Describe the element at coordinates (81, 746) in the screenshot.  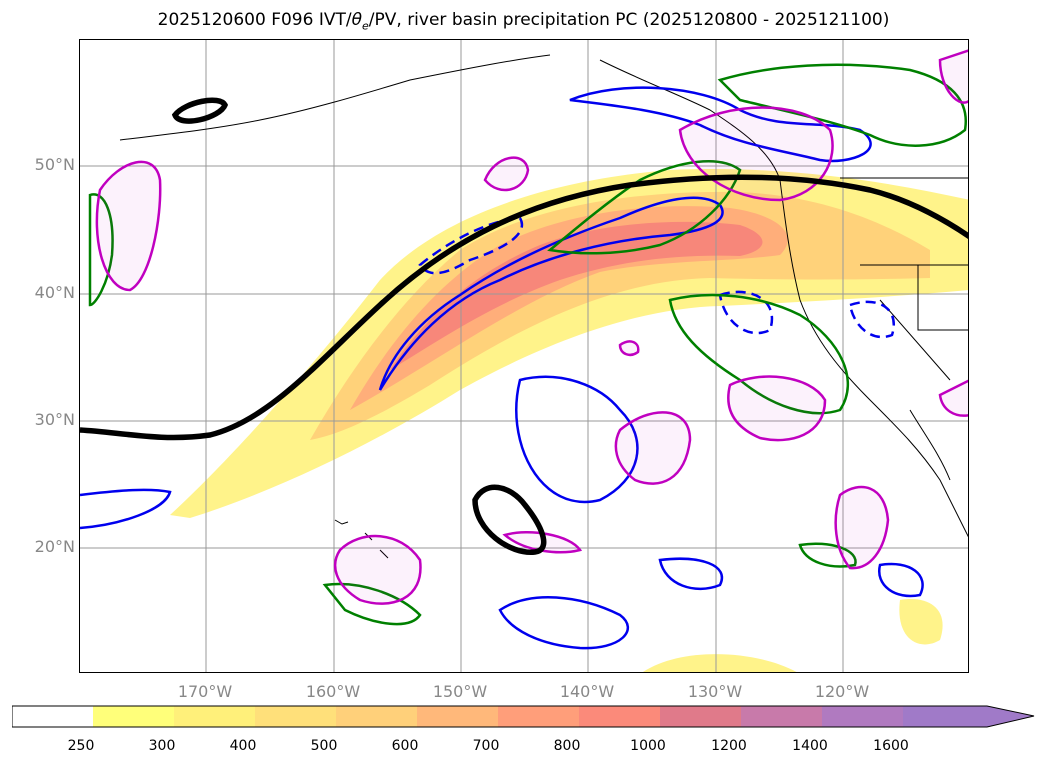
I see `colorbar-tick-250: 250` at that location.